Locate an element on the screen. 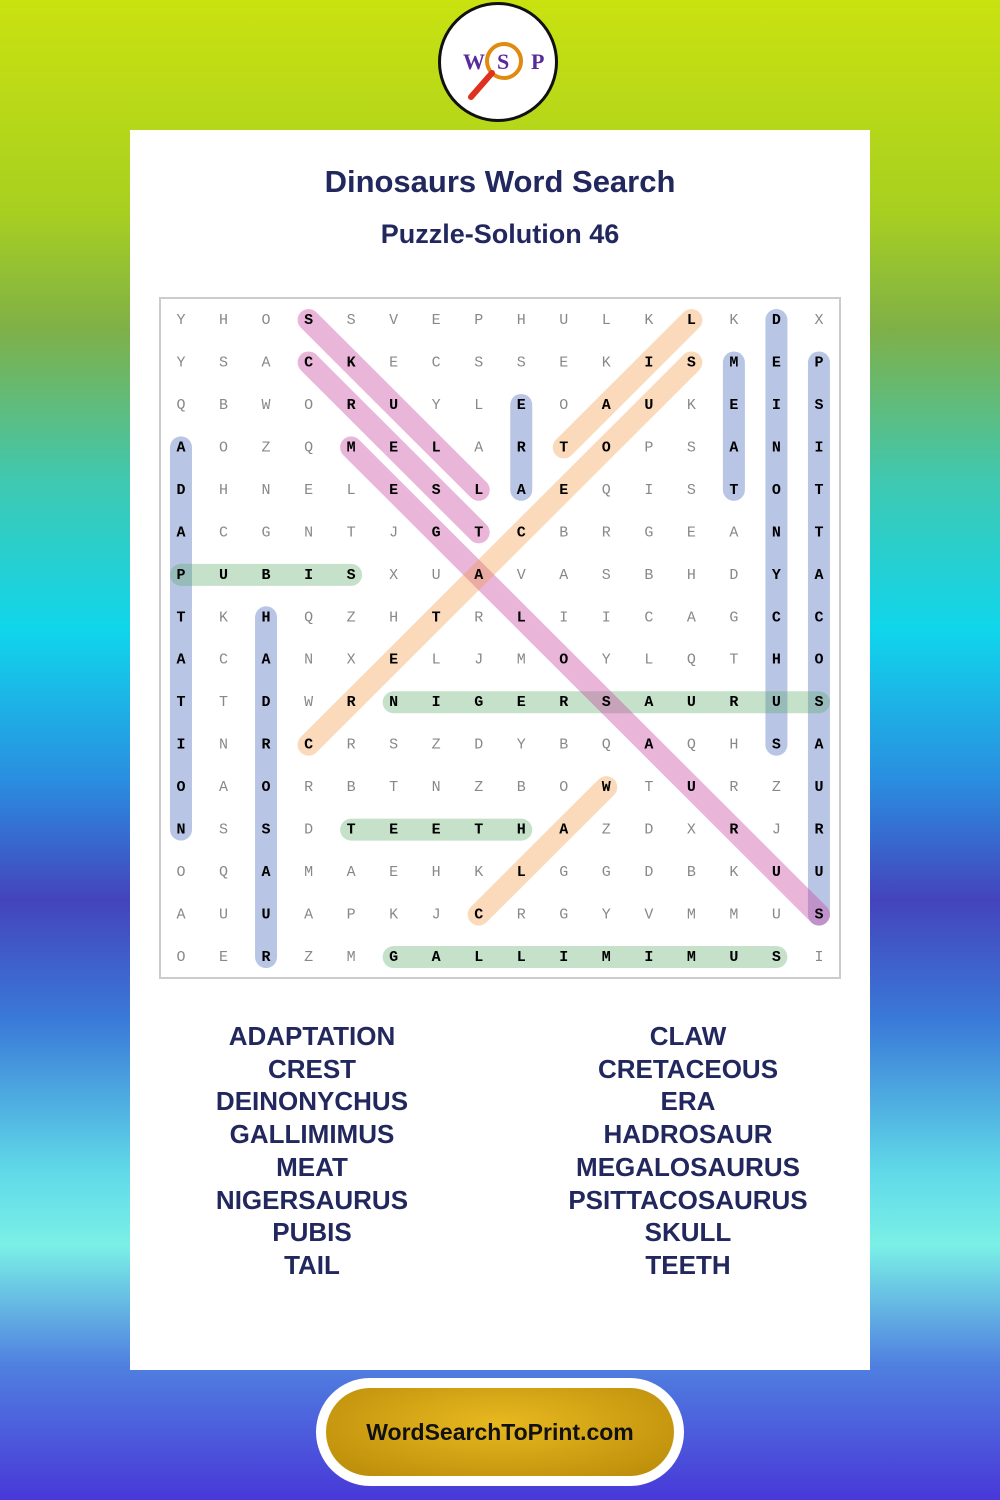  logo-letter: W is located at coordinates (474, 61).